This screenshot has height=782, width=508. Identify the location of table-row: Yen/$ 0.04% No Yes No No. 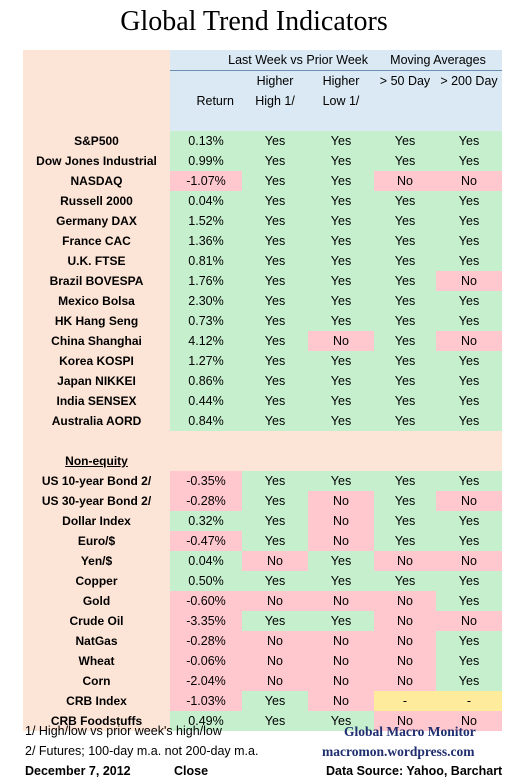
(262, 561).